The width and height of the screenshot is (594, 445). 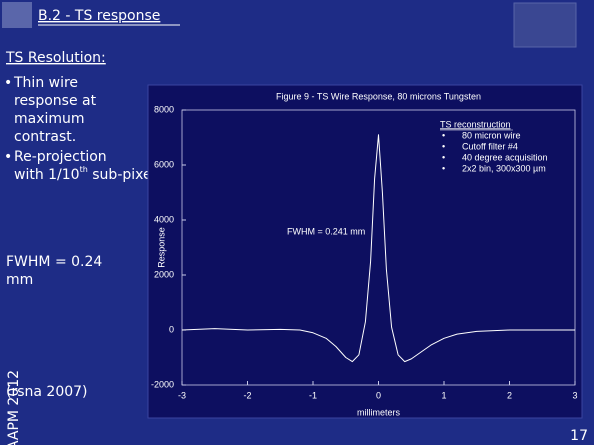 I want to click on bullet: Re-projection with 1/10th sub-pixels, so click(x=88, y=166).